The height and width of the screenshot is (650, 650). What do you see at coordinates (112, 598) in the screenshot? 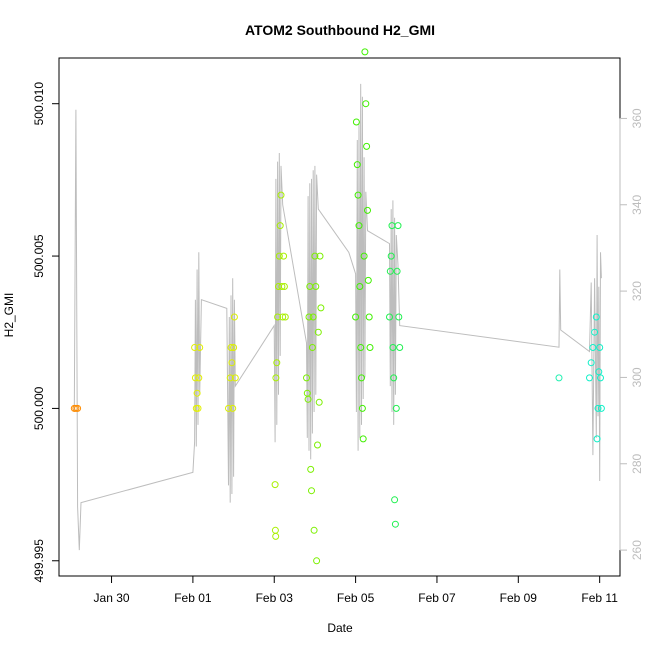
I see `x-tick-label: Jan 30` at bounding box center [112, 598].